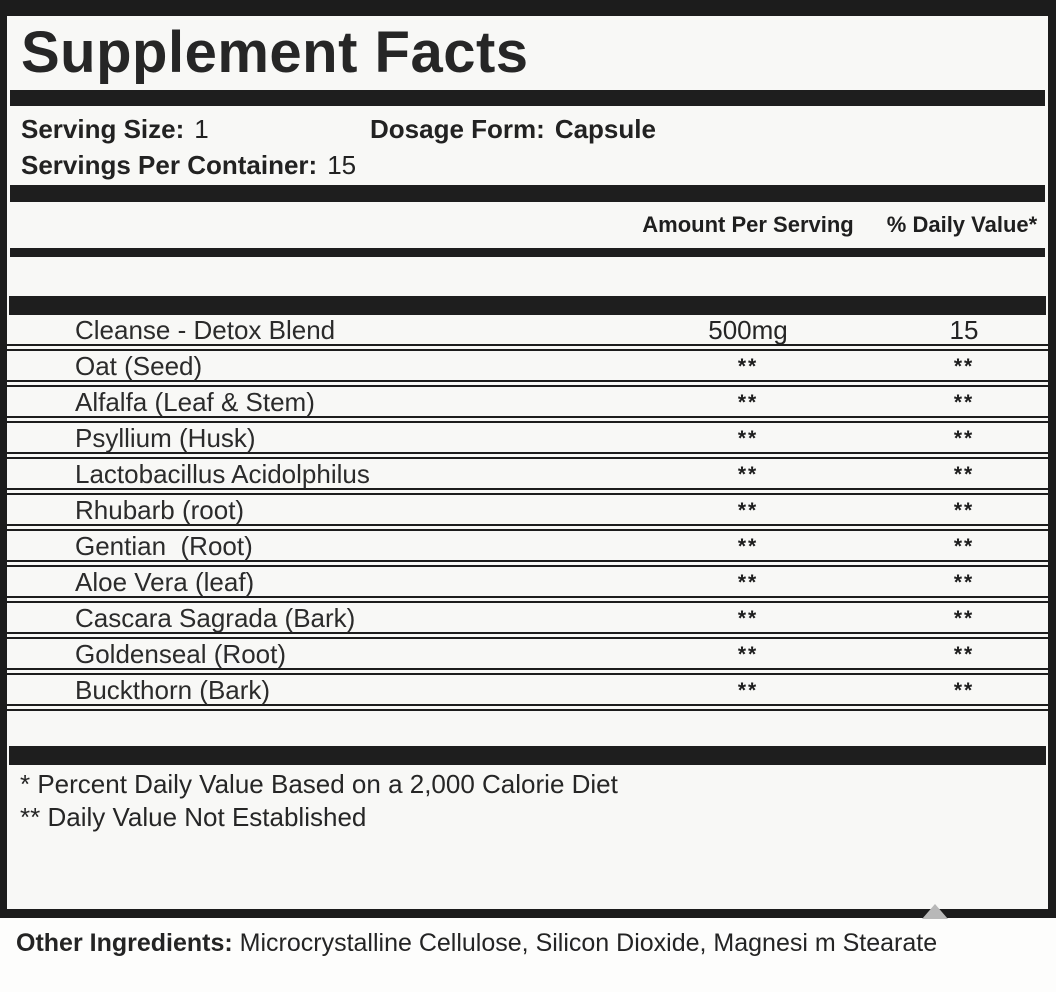  What do you see at coordinates (165, 582) in the screenshot?
I see `ingredient-name: Aloe Vera (leaf)` at bounding box center [165, 582].